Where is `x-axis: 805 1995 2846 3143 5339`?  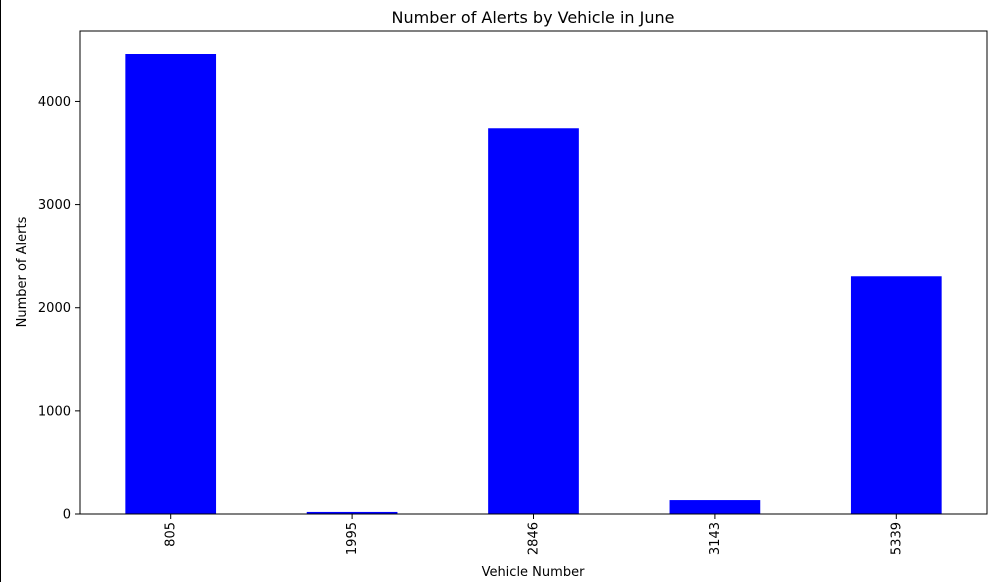 x-axis: 805 1995 2846 3143 5339 is located at coordinates (534, 534).